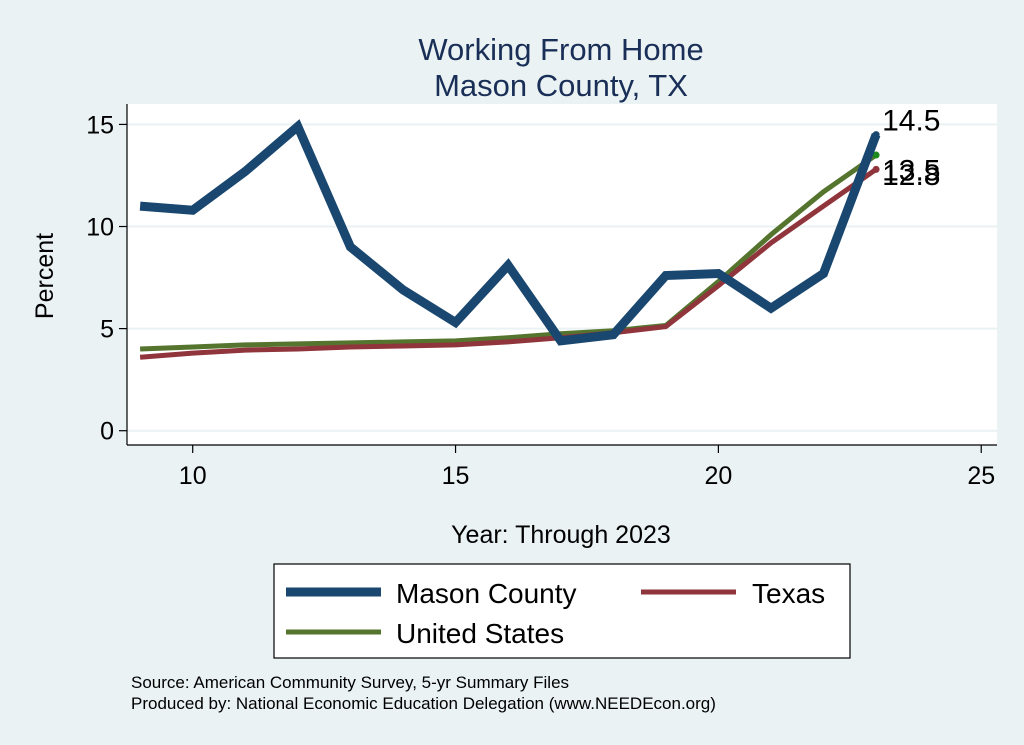  What do you see at coordinates (560, 49) in the screenshot?
I see `chart-title: Working From Home` at bounding box center [560, 49].